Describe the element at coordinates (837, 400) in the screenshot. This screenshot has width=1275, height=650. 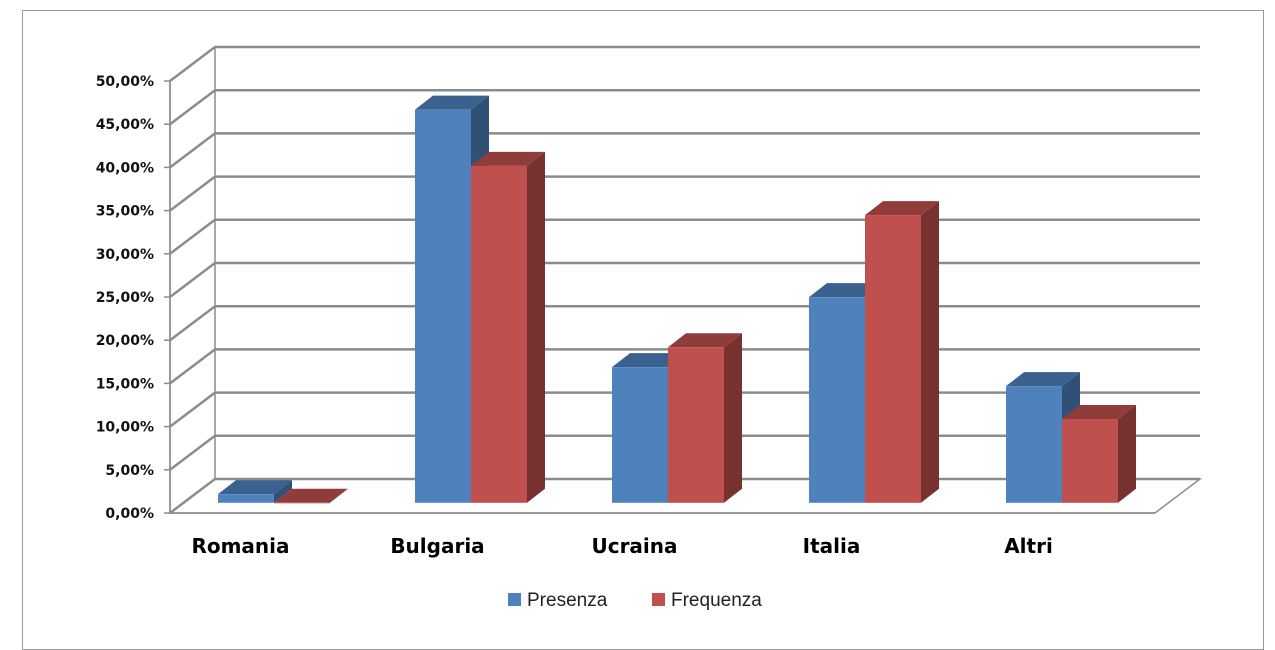
I see `bar-presenza-italia` at that location.